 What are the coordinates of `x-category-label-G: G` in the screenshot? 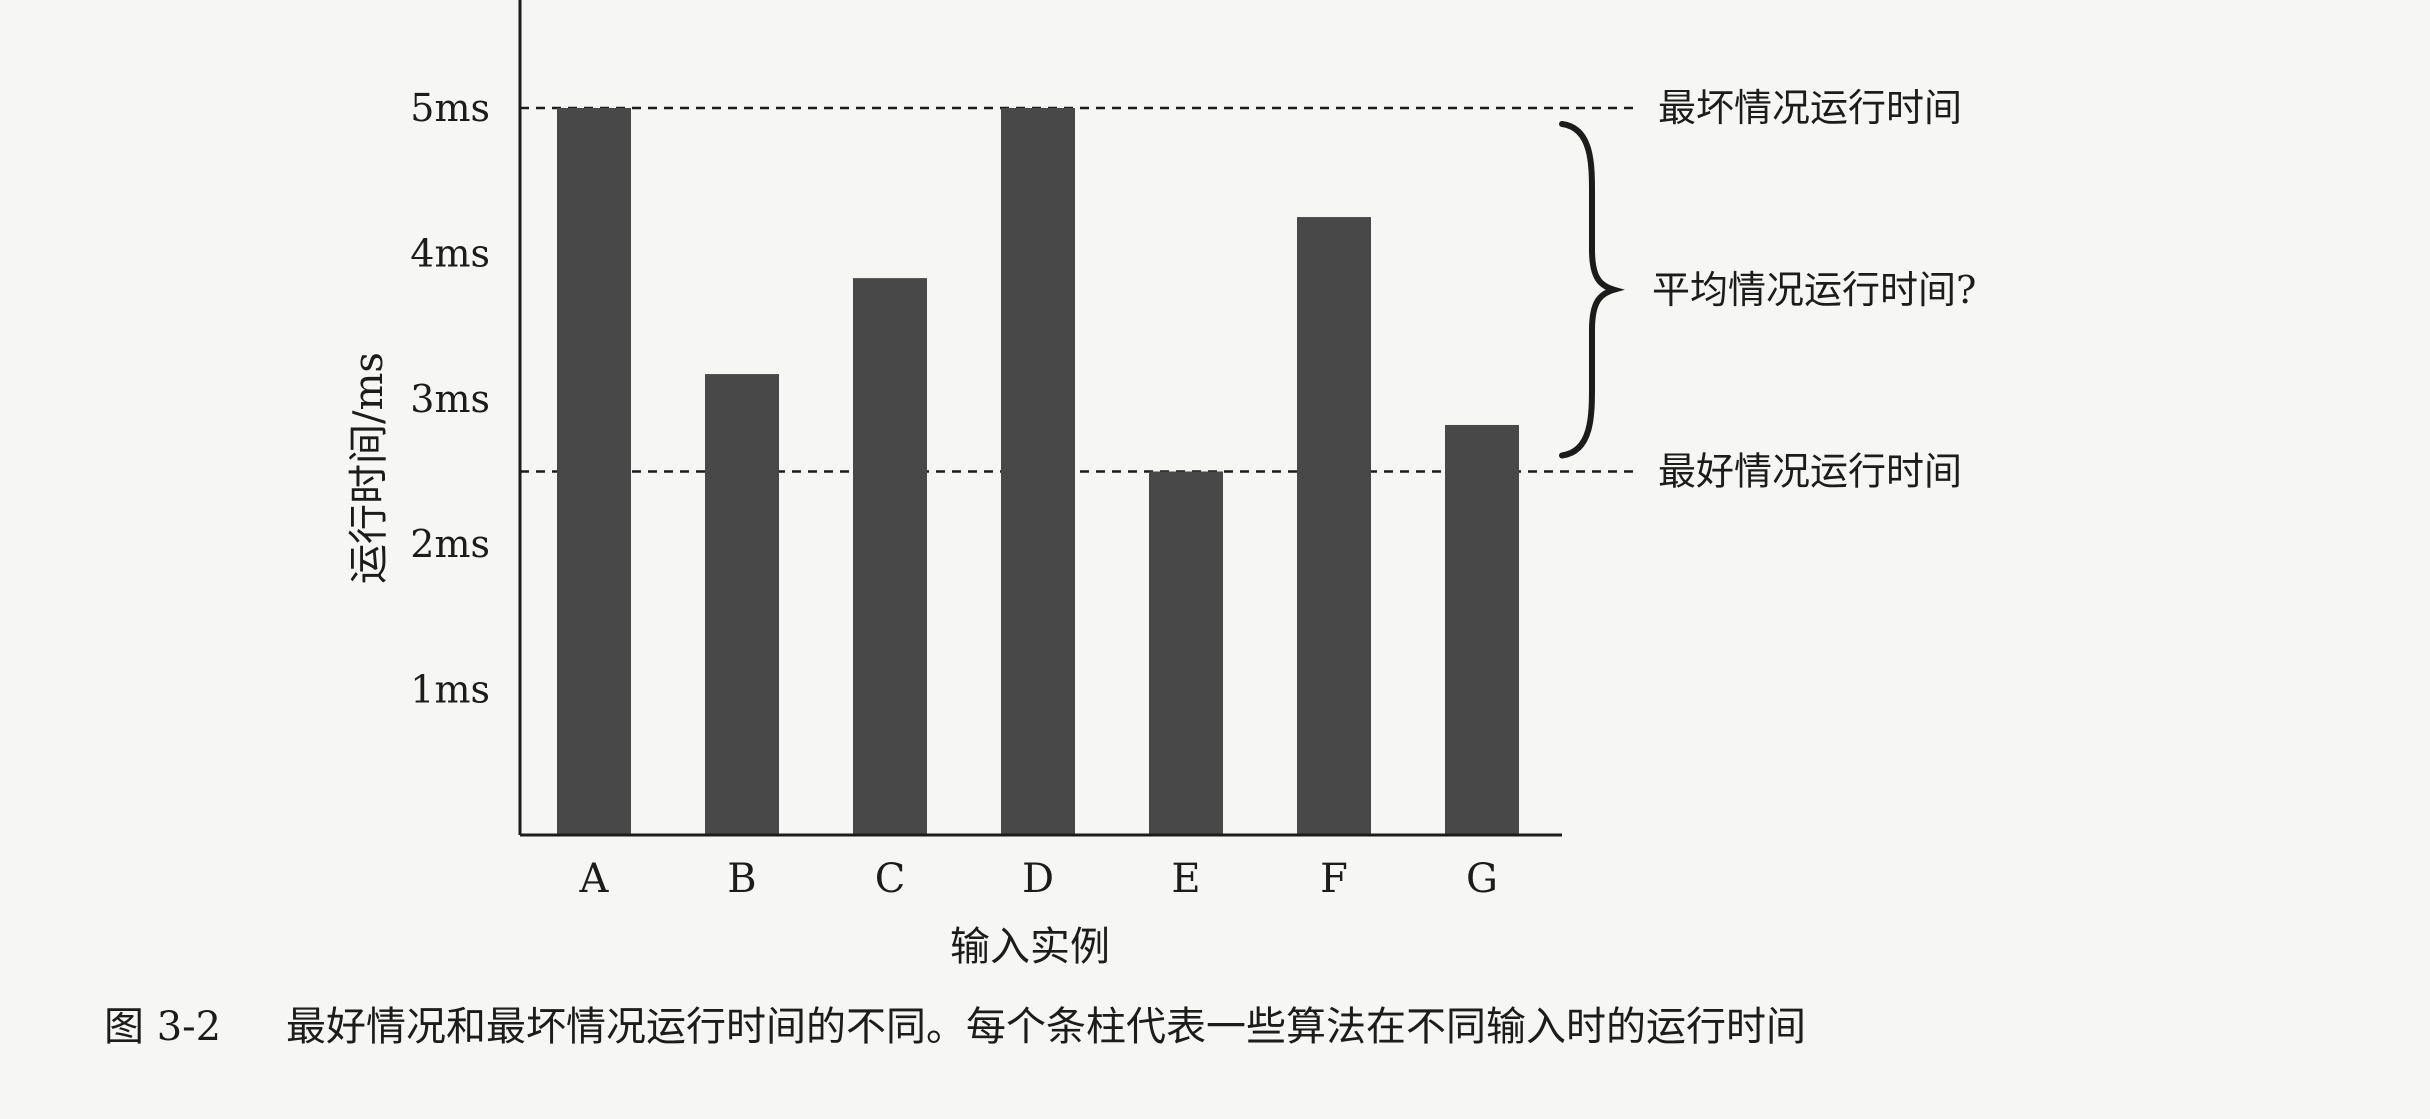 It's located at (1482, 879).